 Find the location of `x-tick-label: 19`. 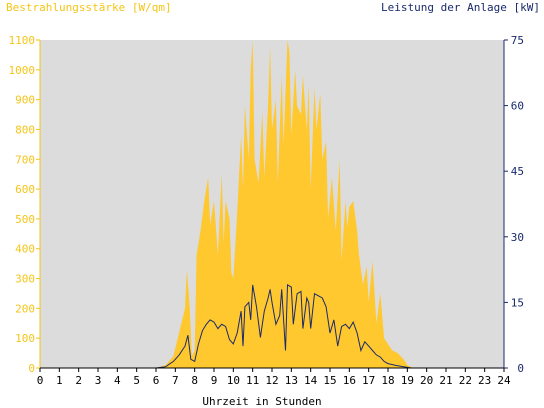

x-tick-label: 19 is located at coordinates (407, 380).